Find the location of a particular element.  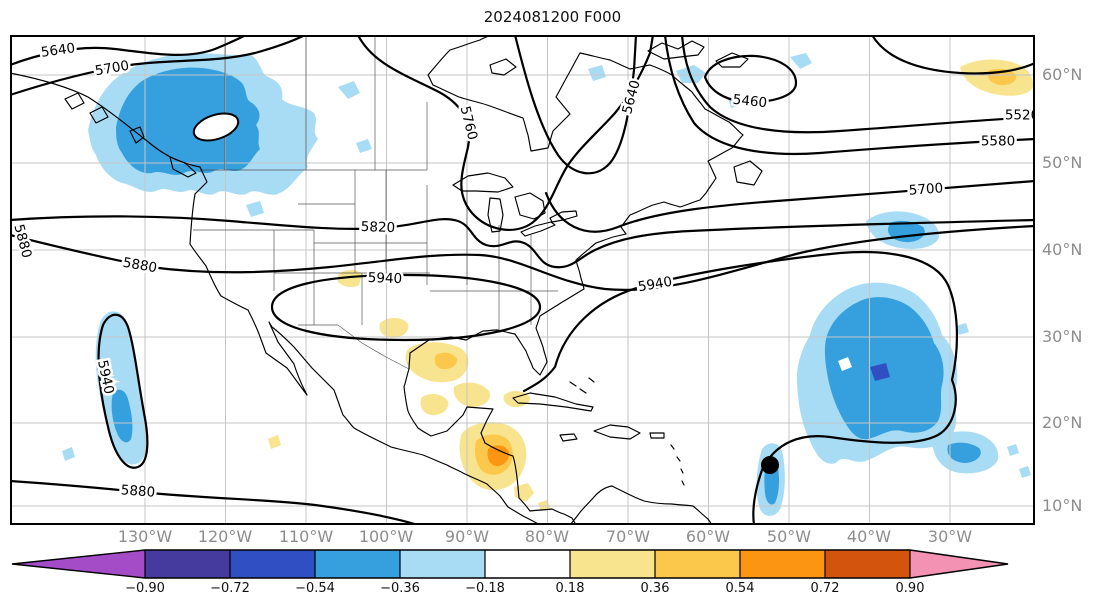

dark-blue-shading-spot is located at coordinates (880, 372).